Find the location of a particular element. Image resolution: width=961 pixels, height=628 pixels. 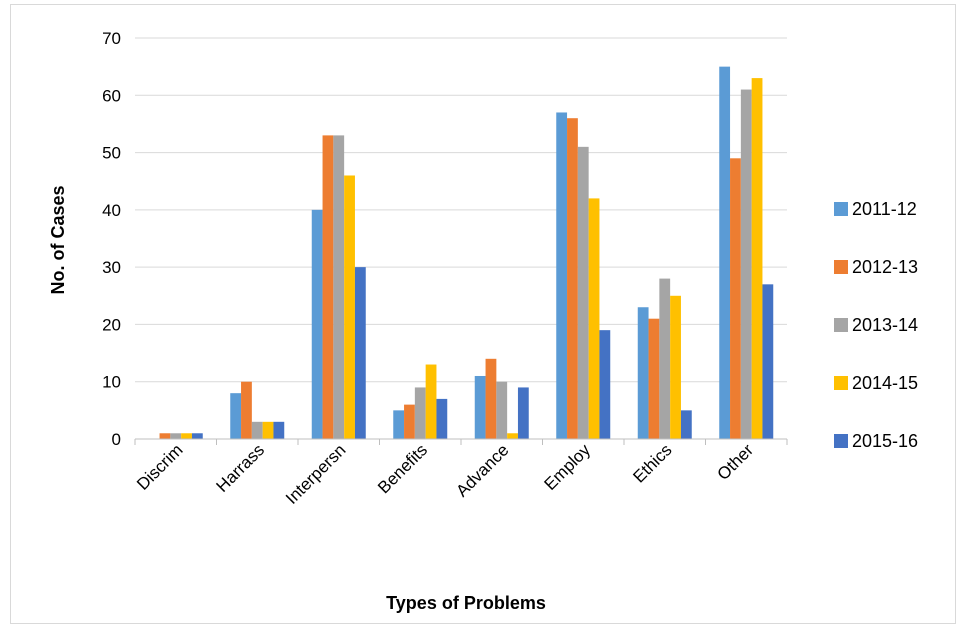

bar-2011-12-Interpersn is located at coordinates (317, 324).